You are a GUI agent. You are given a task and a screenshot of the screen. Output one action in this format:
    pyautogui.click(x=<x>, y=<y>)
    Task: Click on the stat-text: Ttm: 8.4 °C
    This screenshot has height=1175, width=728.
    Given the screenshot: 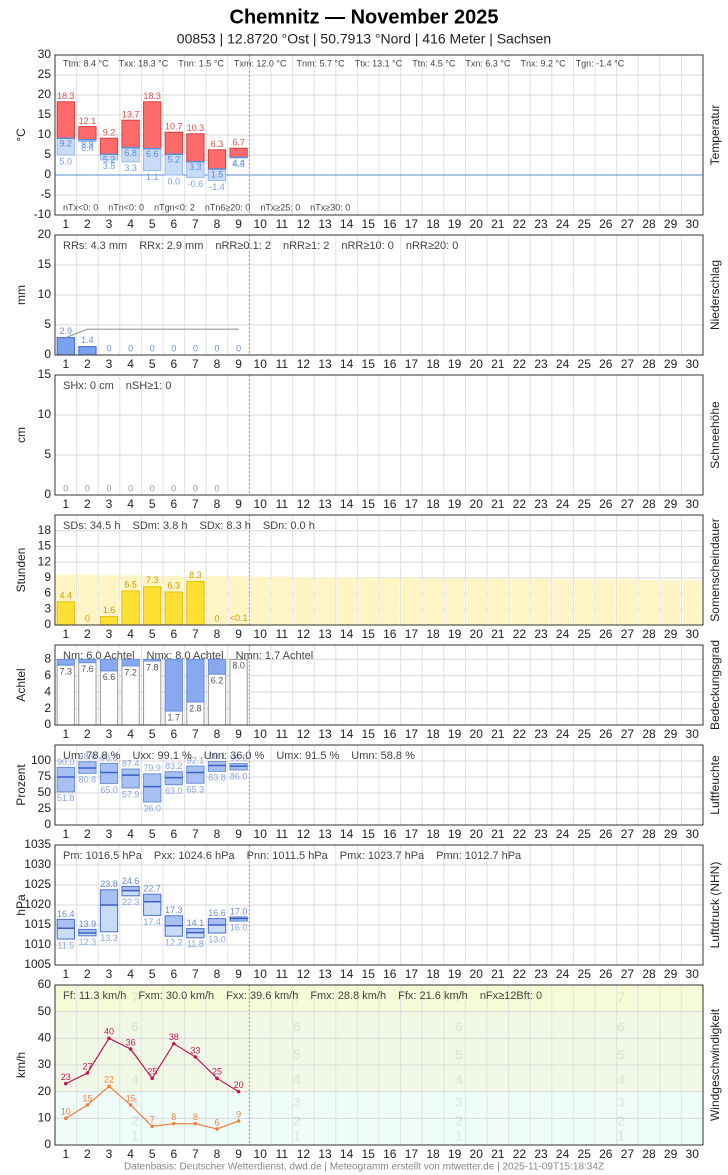 What is the action you would take?
    pyautogui.click(x=86, y=63)
    